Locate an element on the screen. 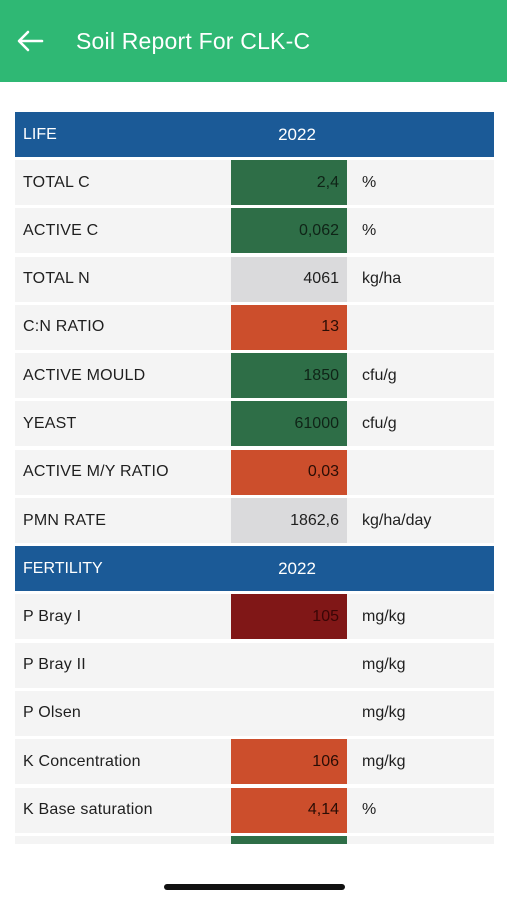  row-label: P Bray II is located at coordinates (54, 665).